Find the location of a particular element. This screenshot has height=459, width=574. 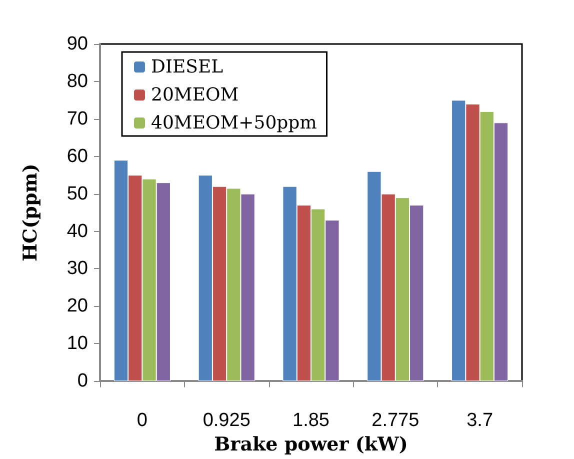

x-axis-title: Brake power (kW) is located at coordinates (311, 445).